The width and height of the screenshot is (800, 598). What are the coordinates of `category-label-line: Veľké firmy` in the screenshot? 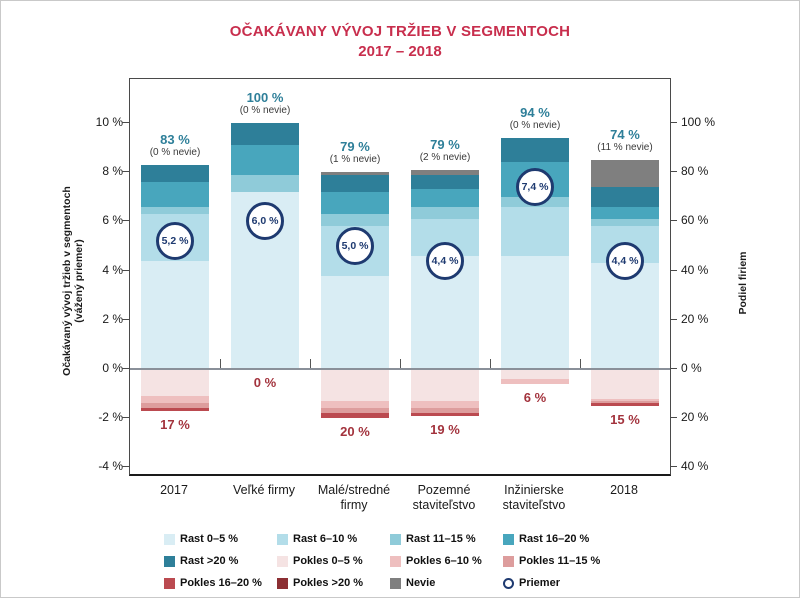 It's located at (264, 490).